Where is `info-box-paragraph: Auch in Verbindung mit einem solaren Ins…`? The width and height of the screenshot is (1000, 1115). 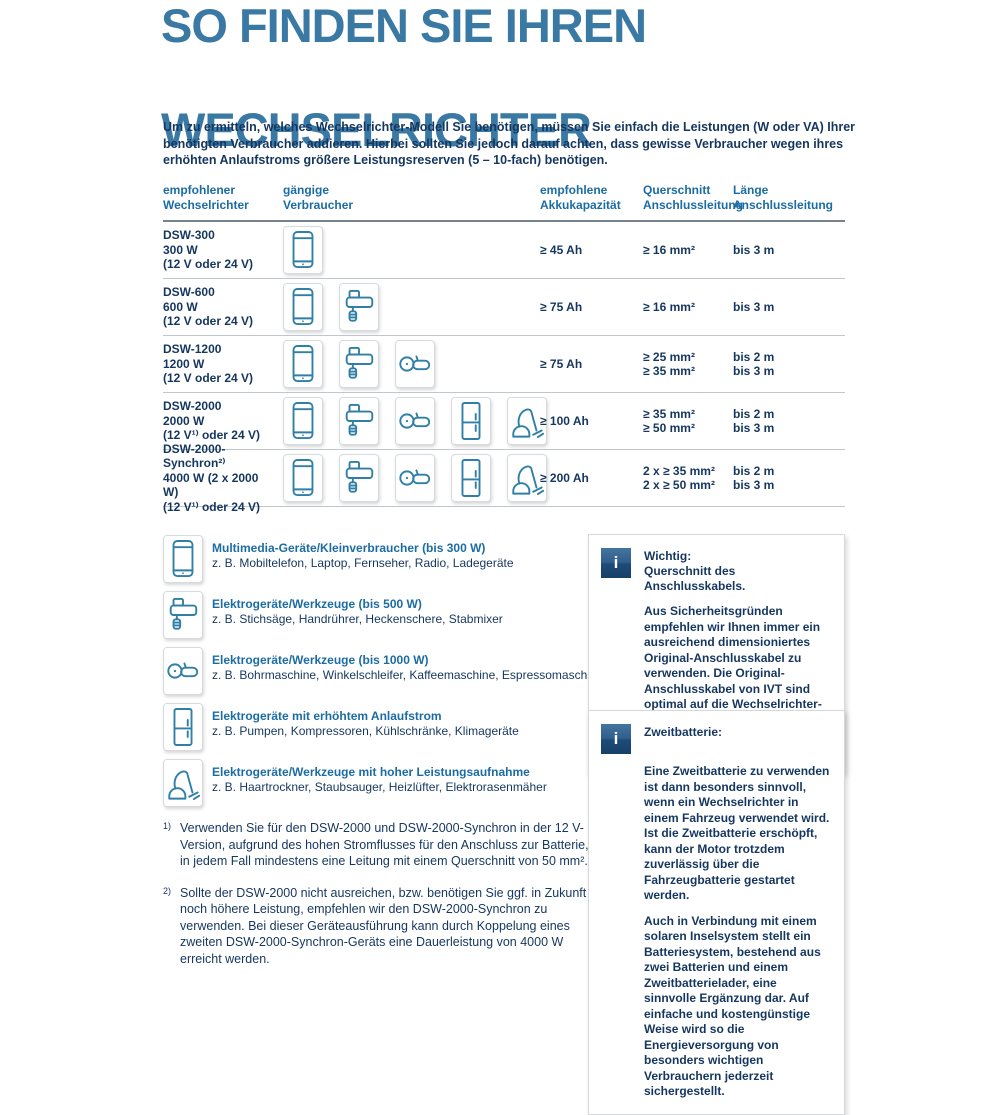 info-box-paragraph: Auch in Verbindung mit einem solaren Ins… is located at coordinates (732, 1006).